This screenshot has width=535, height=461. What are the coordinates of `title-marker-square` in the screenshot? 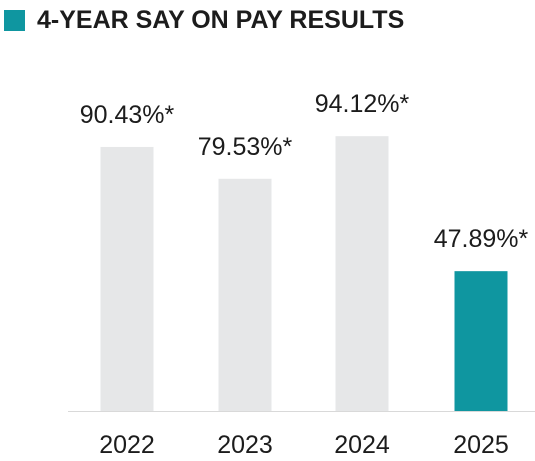 It's located at (14, 20).